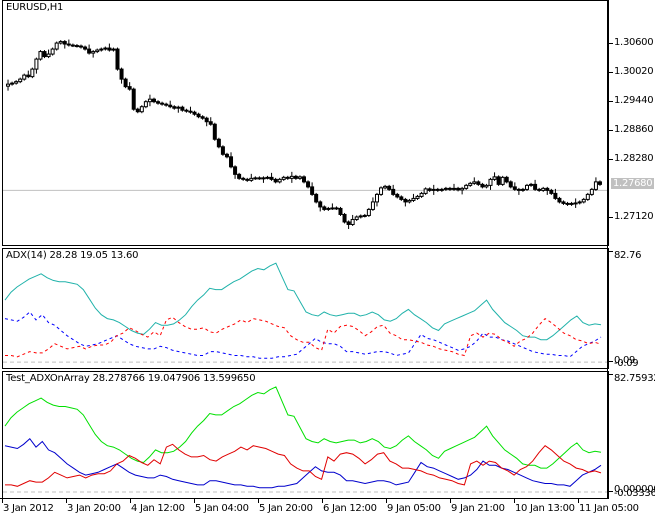 Image resolution: width=655 pixels, height=517 pixels. Describe the element at coordinates (478, 508) in the screenshot. I see `time-xtick-label: 9 Jan 21:00` at that location.